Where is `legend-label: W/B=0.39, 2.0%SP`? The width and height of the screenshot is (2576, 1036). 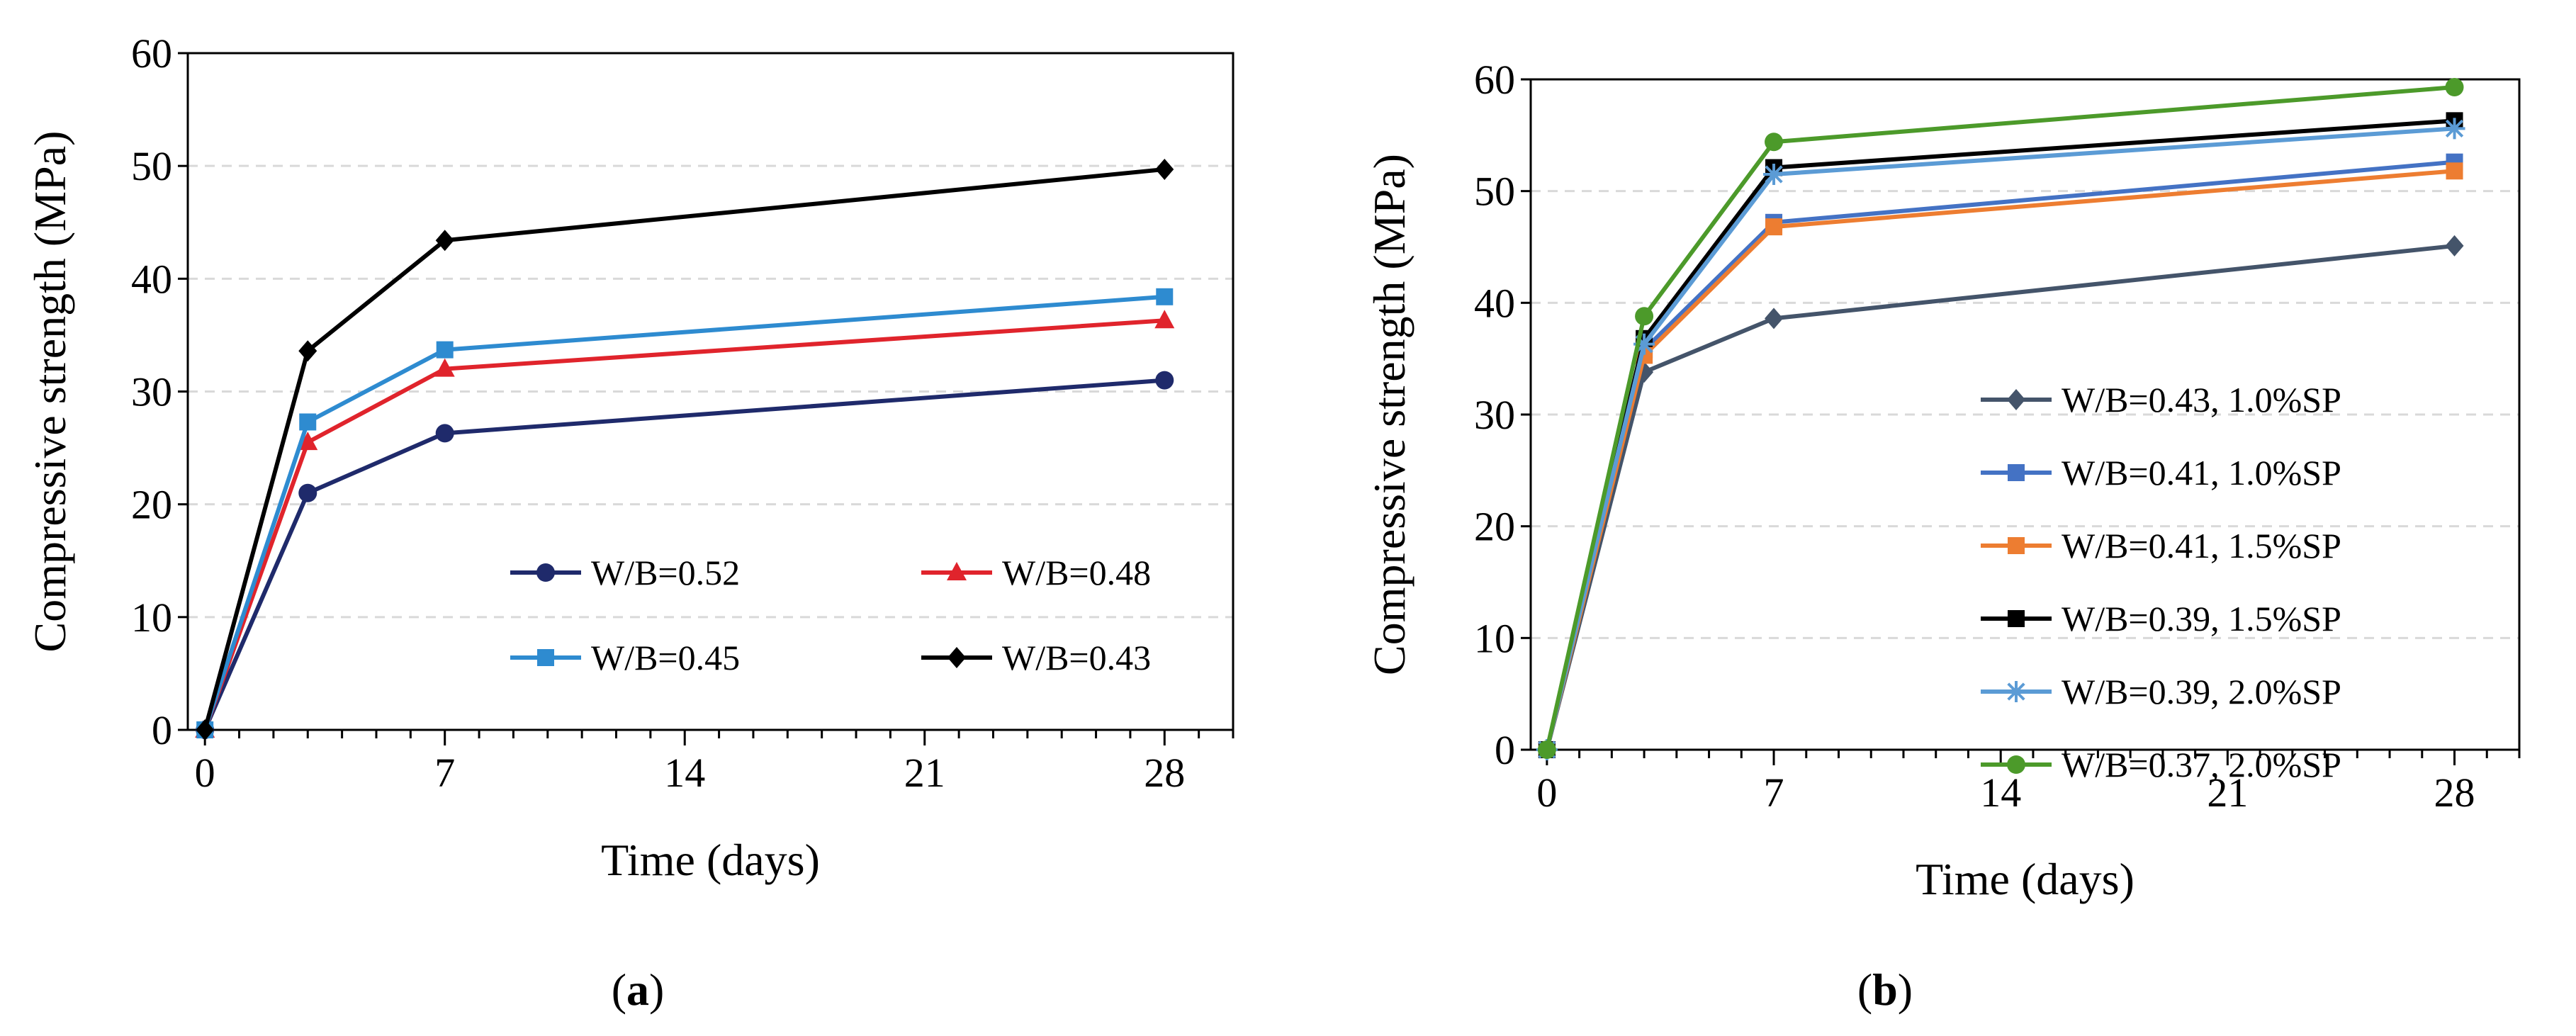
legend-label: W/B=0.39, 2.0%SP is located at coordinates (2201, 691).